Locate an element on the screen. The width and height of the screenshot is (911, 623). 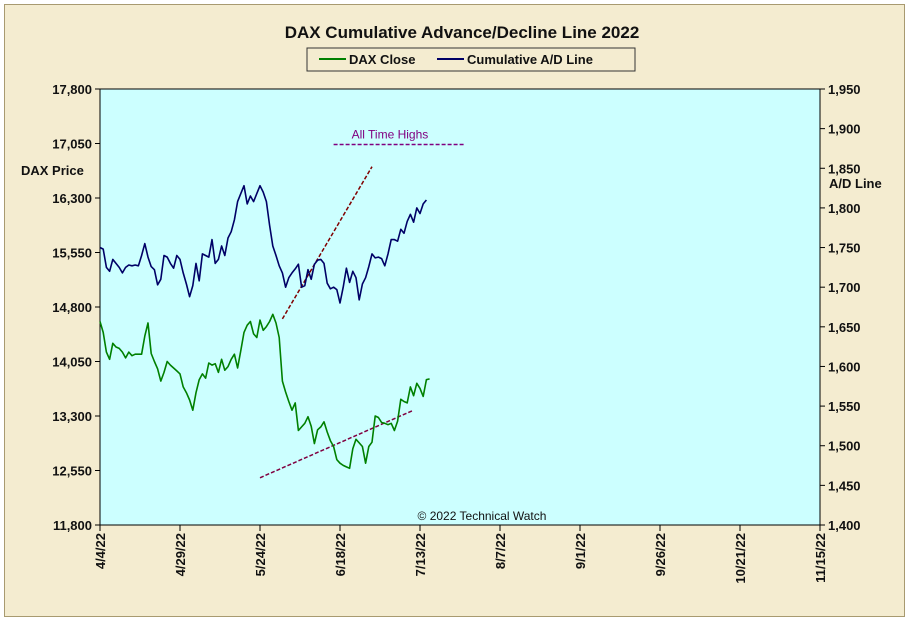
legend: DAX Close Cumulative A/D Line is located at coordinates (471, 59).